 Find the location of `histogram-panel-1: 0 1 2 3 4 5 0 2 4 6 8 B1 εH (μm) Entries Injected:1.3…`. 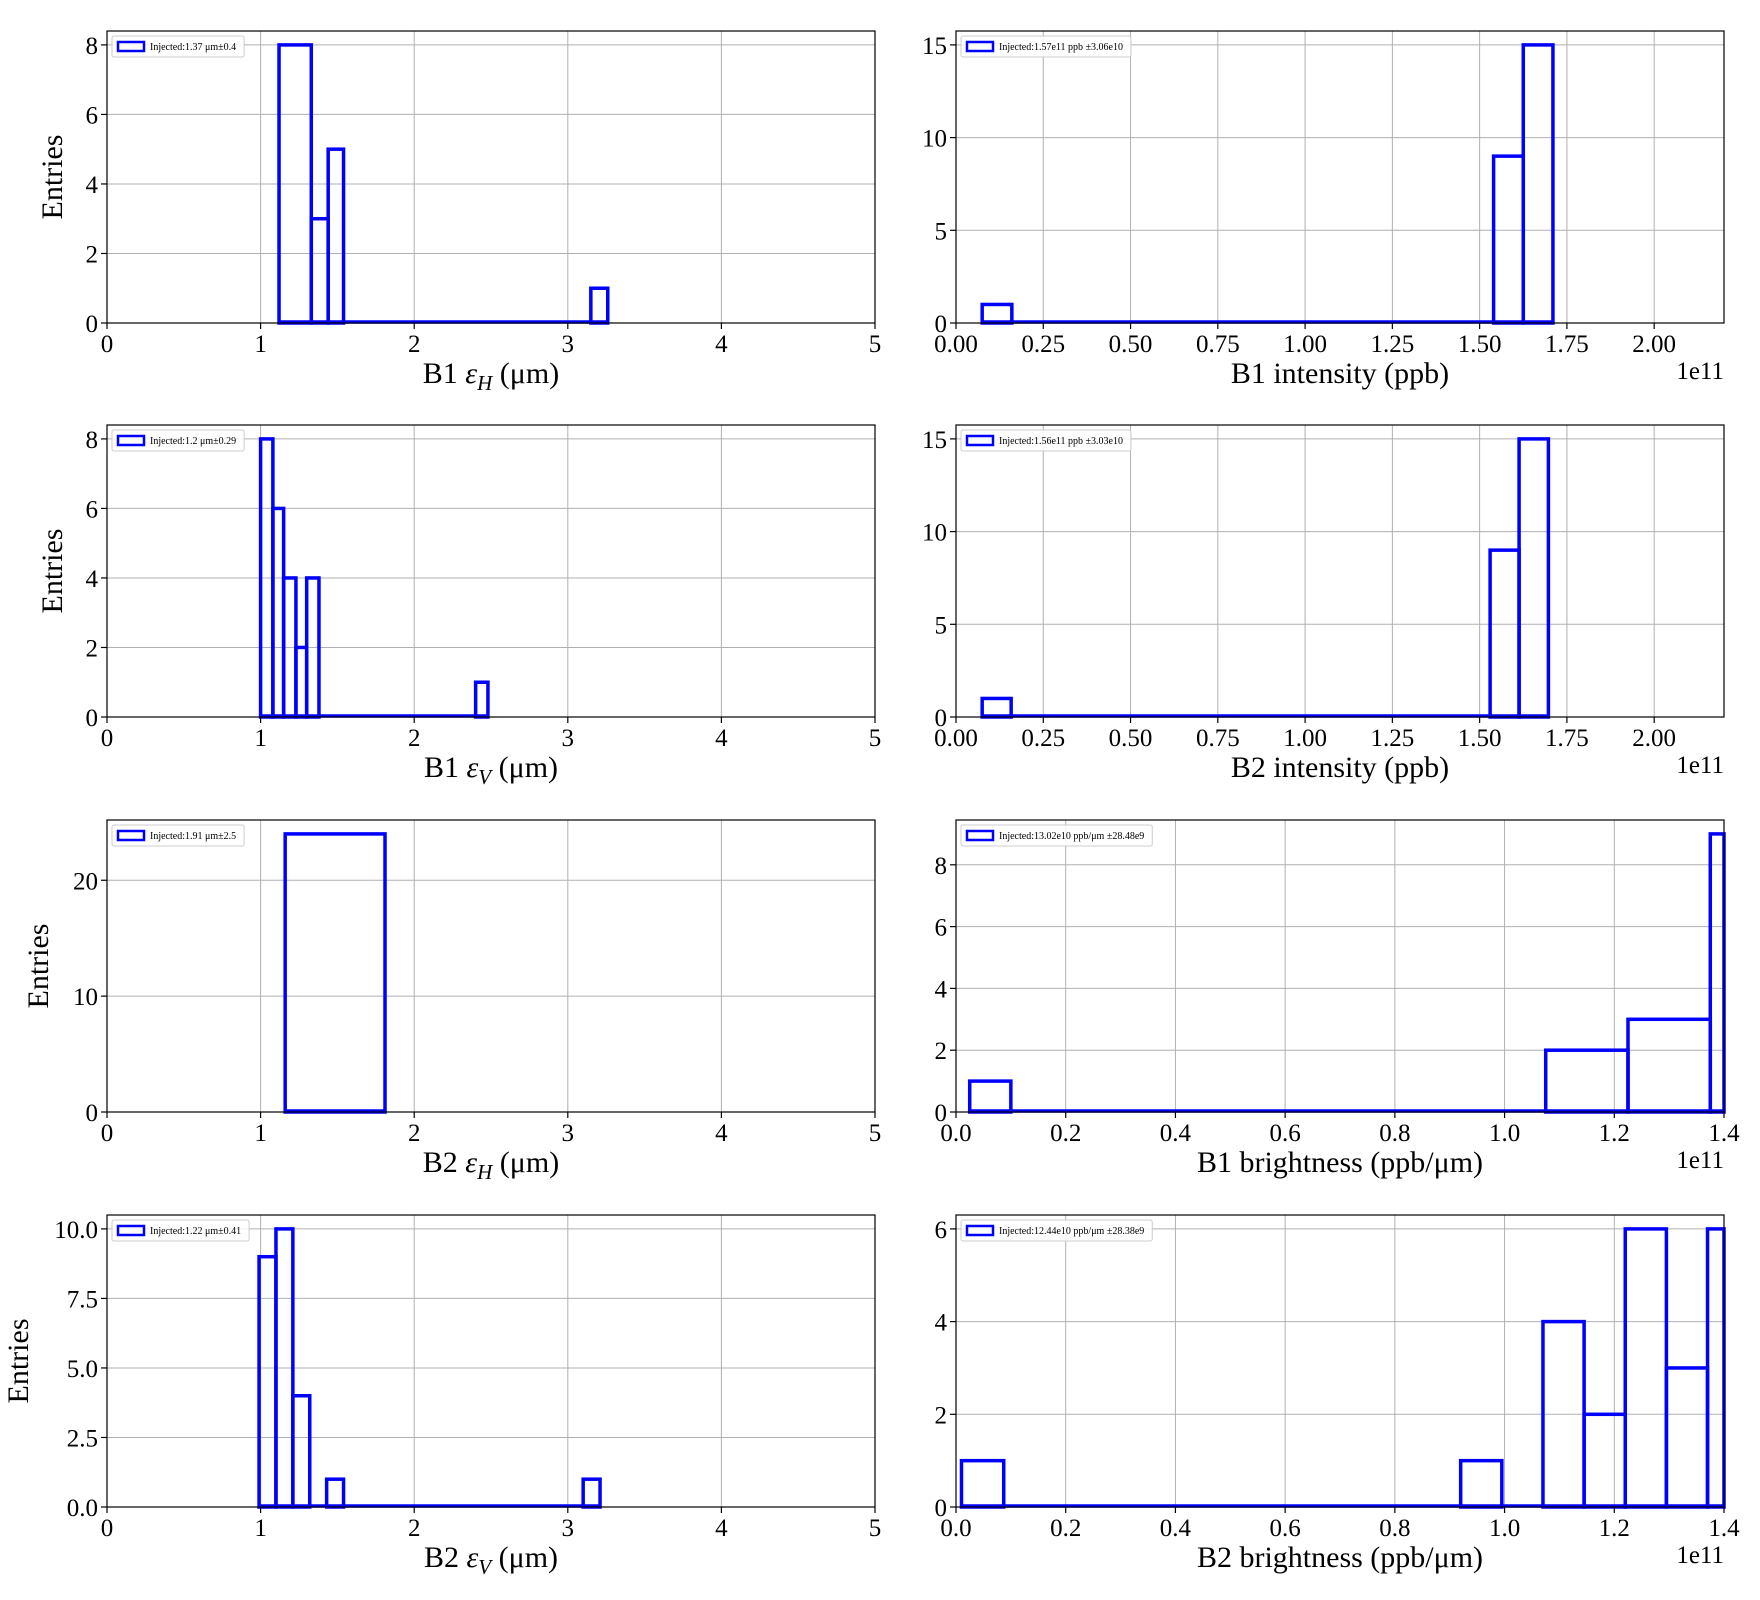

histogram-panel-1: 0 1 2 3 4 5 0 2 4 6 8 B1 εH (μm) Entries Injected:1.3… is located at coordinates (459, 212).